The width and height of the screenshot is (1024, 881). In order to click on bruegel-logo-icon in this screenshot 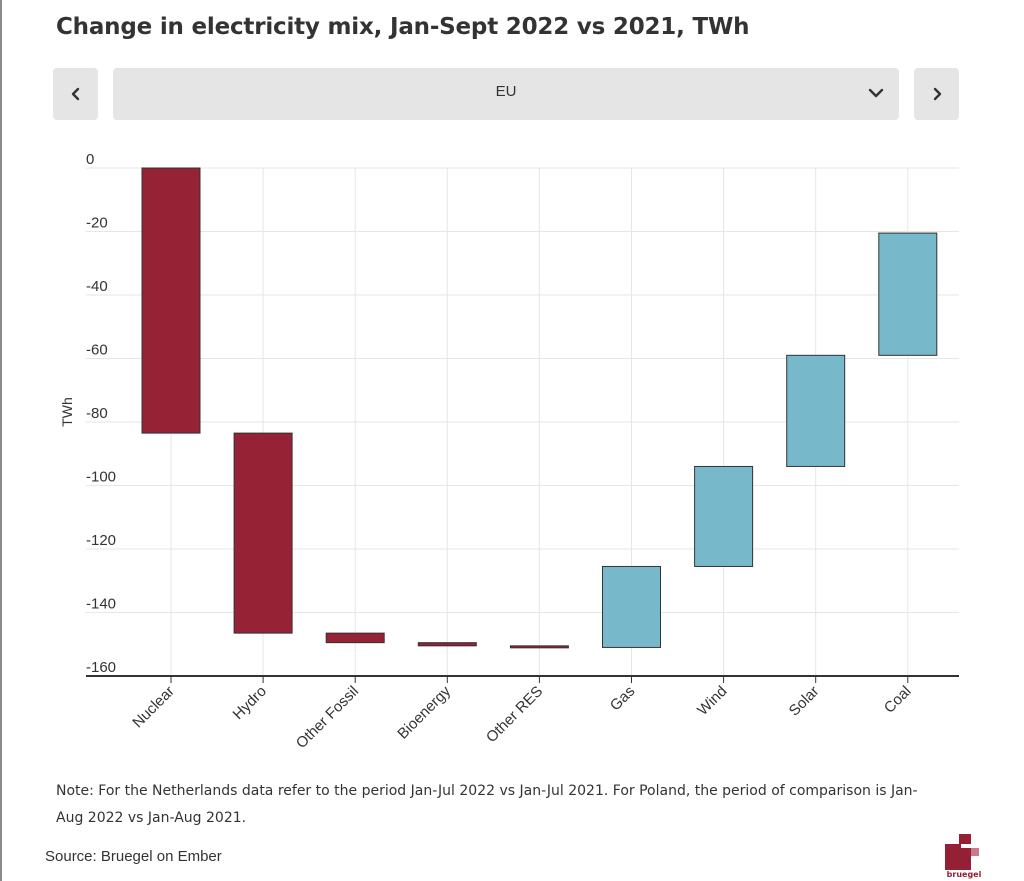, I will do `click(962, 852)`.